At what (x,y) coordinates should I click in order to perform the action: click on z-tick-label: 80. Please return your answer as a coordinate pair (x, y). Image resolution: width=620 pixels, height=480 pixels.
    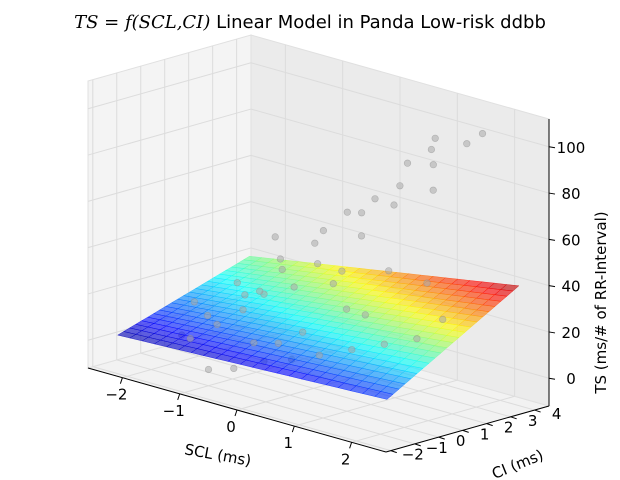
    Looking at the image, I should click on (570, 194).